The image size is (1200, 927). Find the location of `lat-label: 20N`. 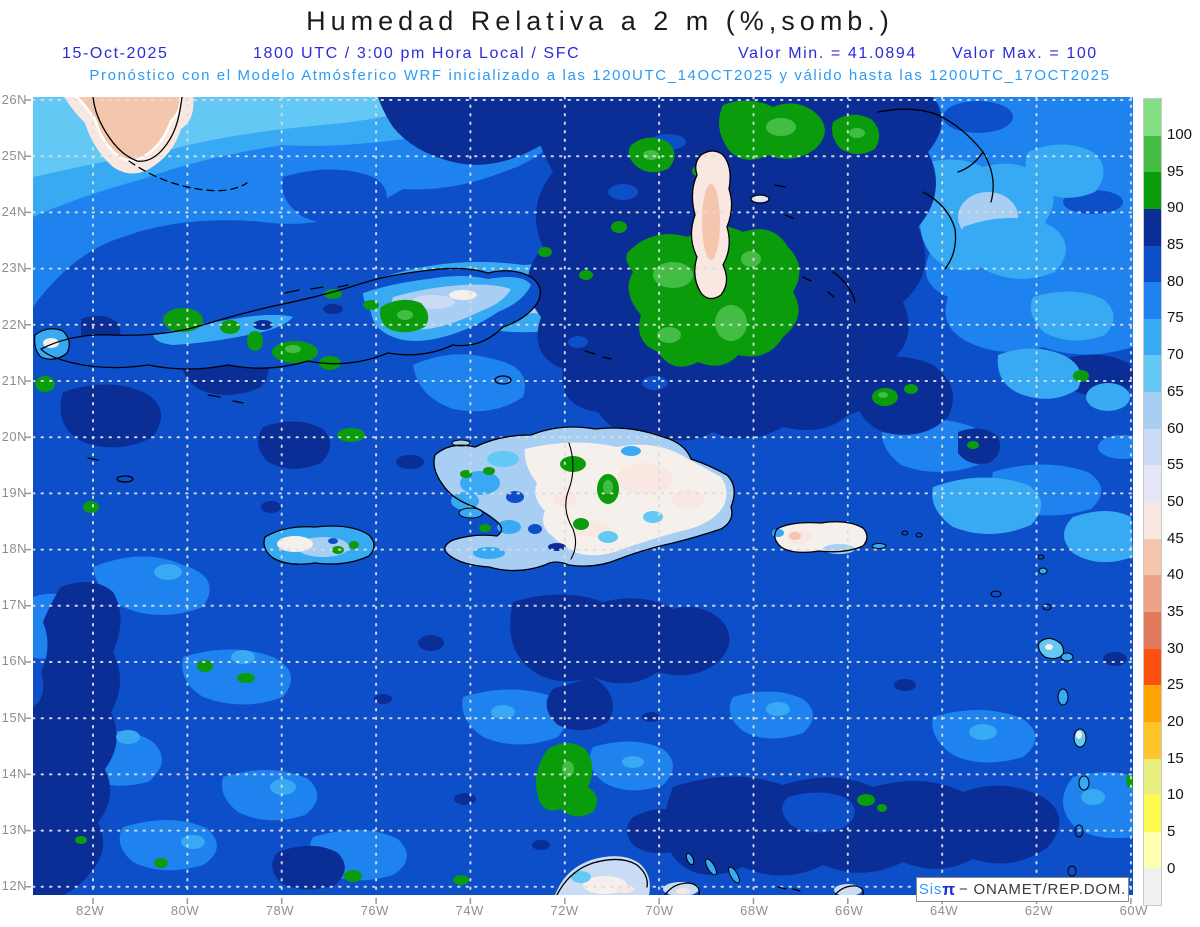

lat-label: 20N is located at coordinates (14, 436).